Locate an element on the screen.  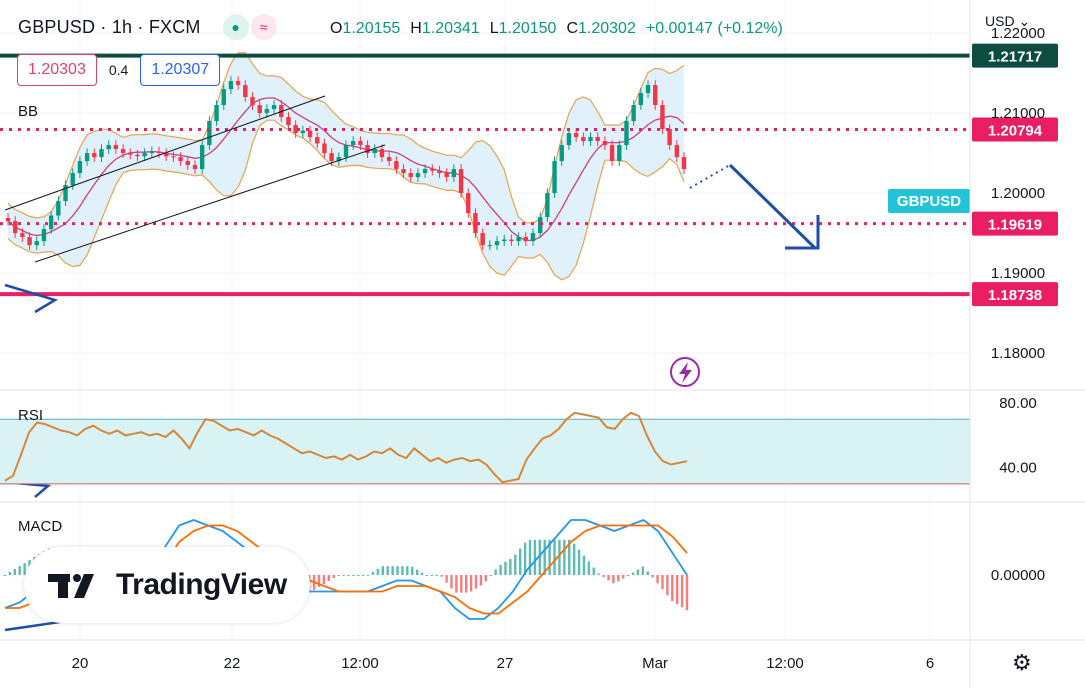
macd-label: MACD is located at coordinates (40, 526).